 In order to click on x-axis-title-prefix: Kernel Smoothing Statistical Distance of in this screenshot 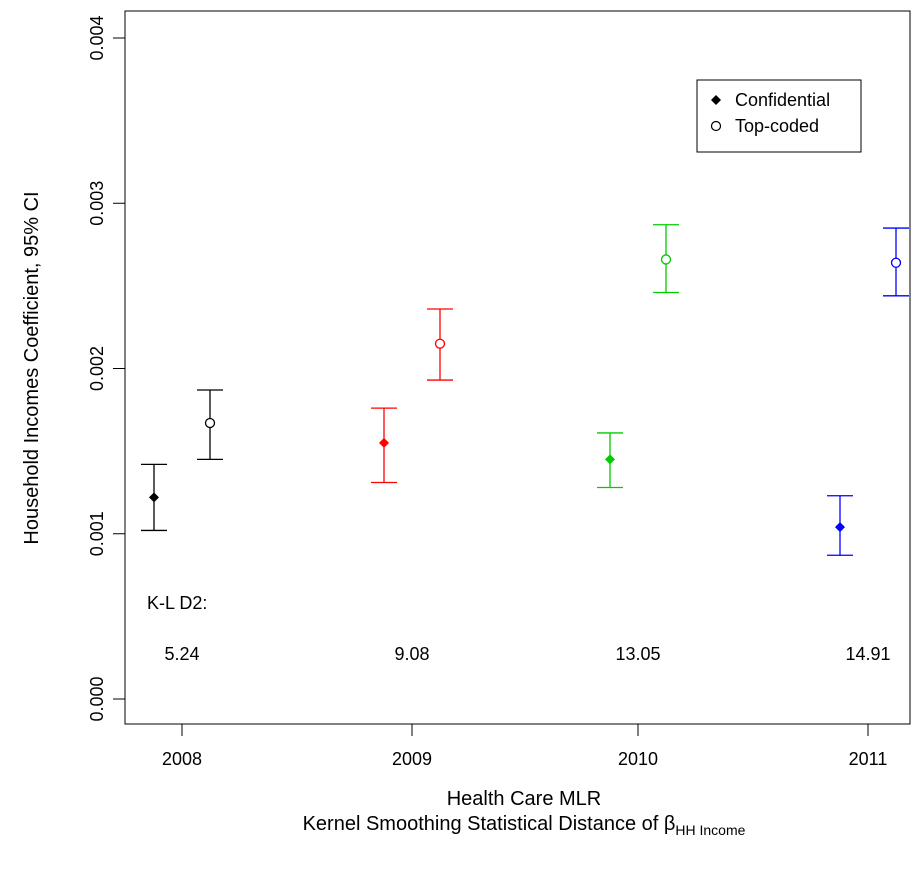, I will do `click(483, 824)`.